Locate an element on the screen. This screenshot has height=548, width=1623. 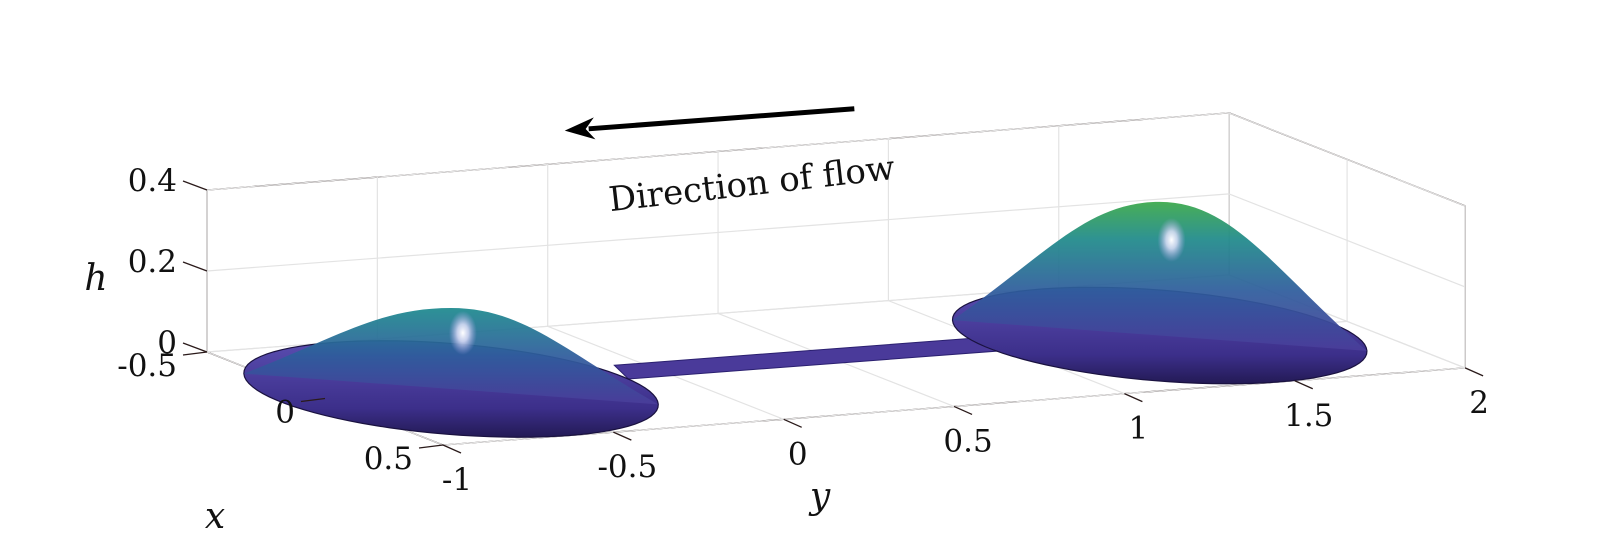
flow-arrow is located at coordinates (709, 123).